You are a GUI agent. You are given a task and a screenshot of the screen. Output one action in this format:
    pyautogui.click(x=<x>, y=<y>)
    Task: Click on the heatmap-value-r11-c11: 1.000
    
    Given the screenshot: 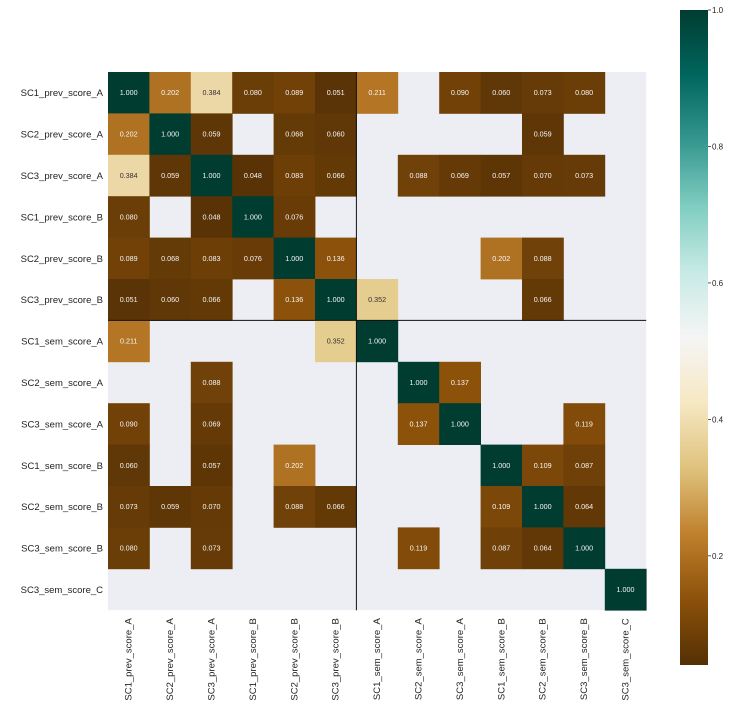 What is the action you would take?
    pyautogui.click(x=584, y=548)
    